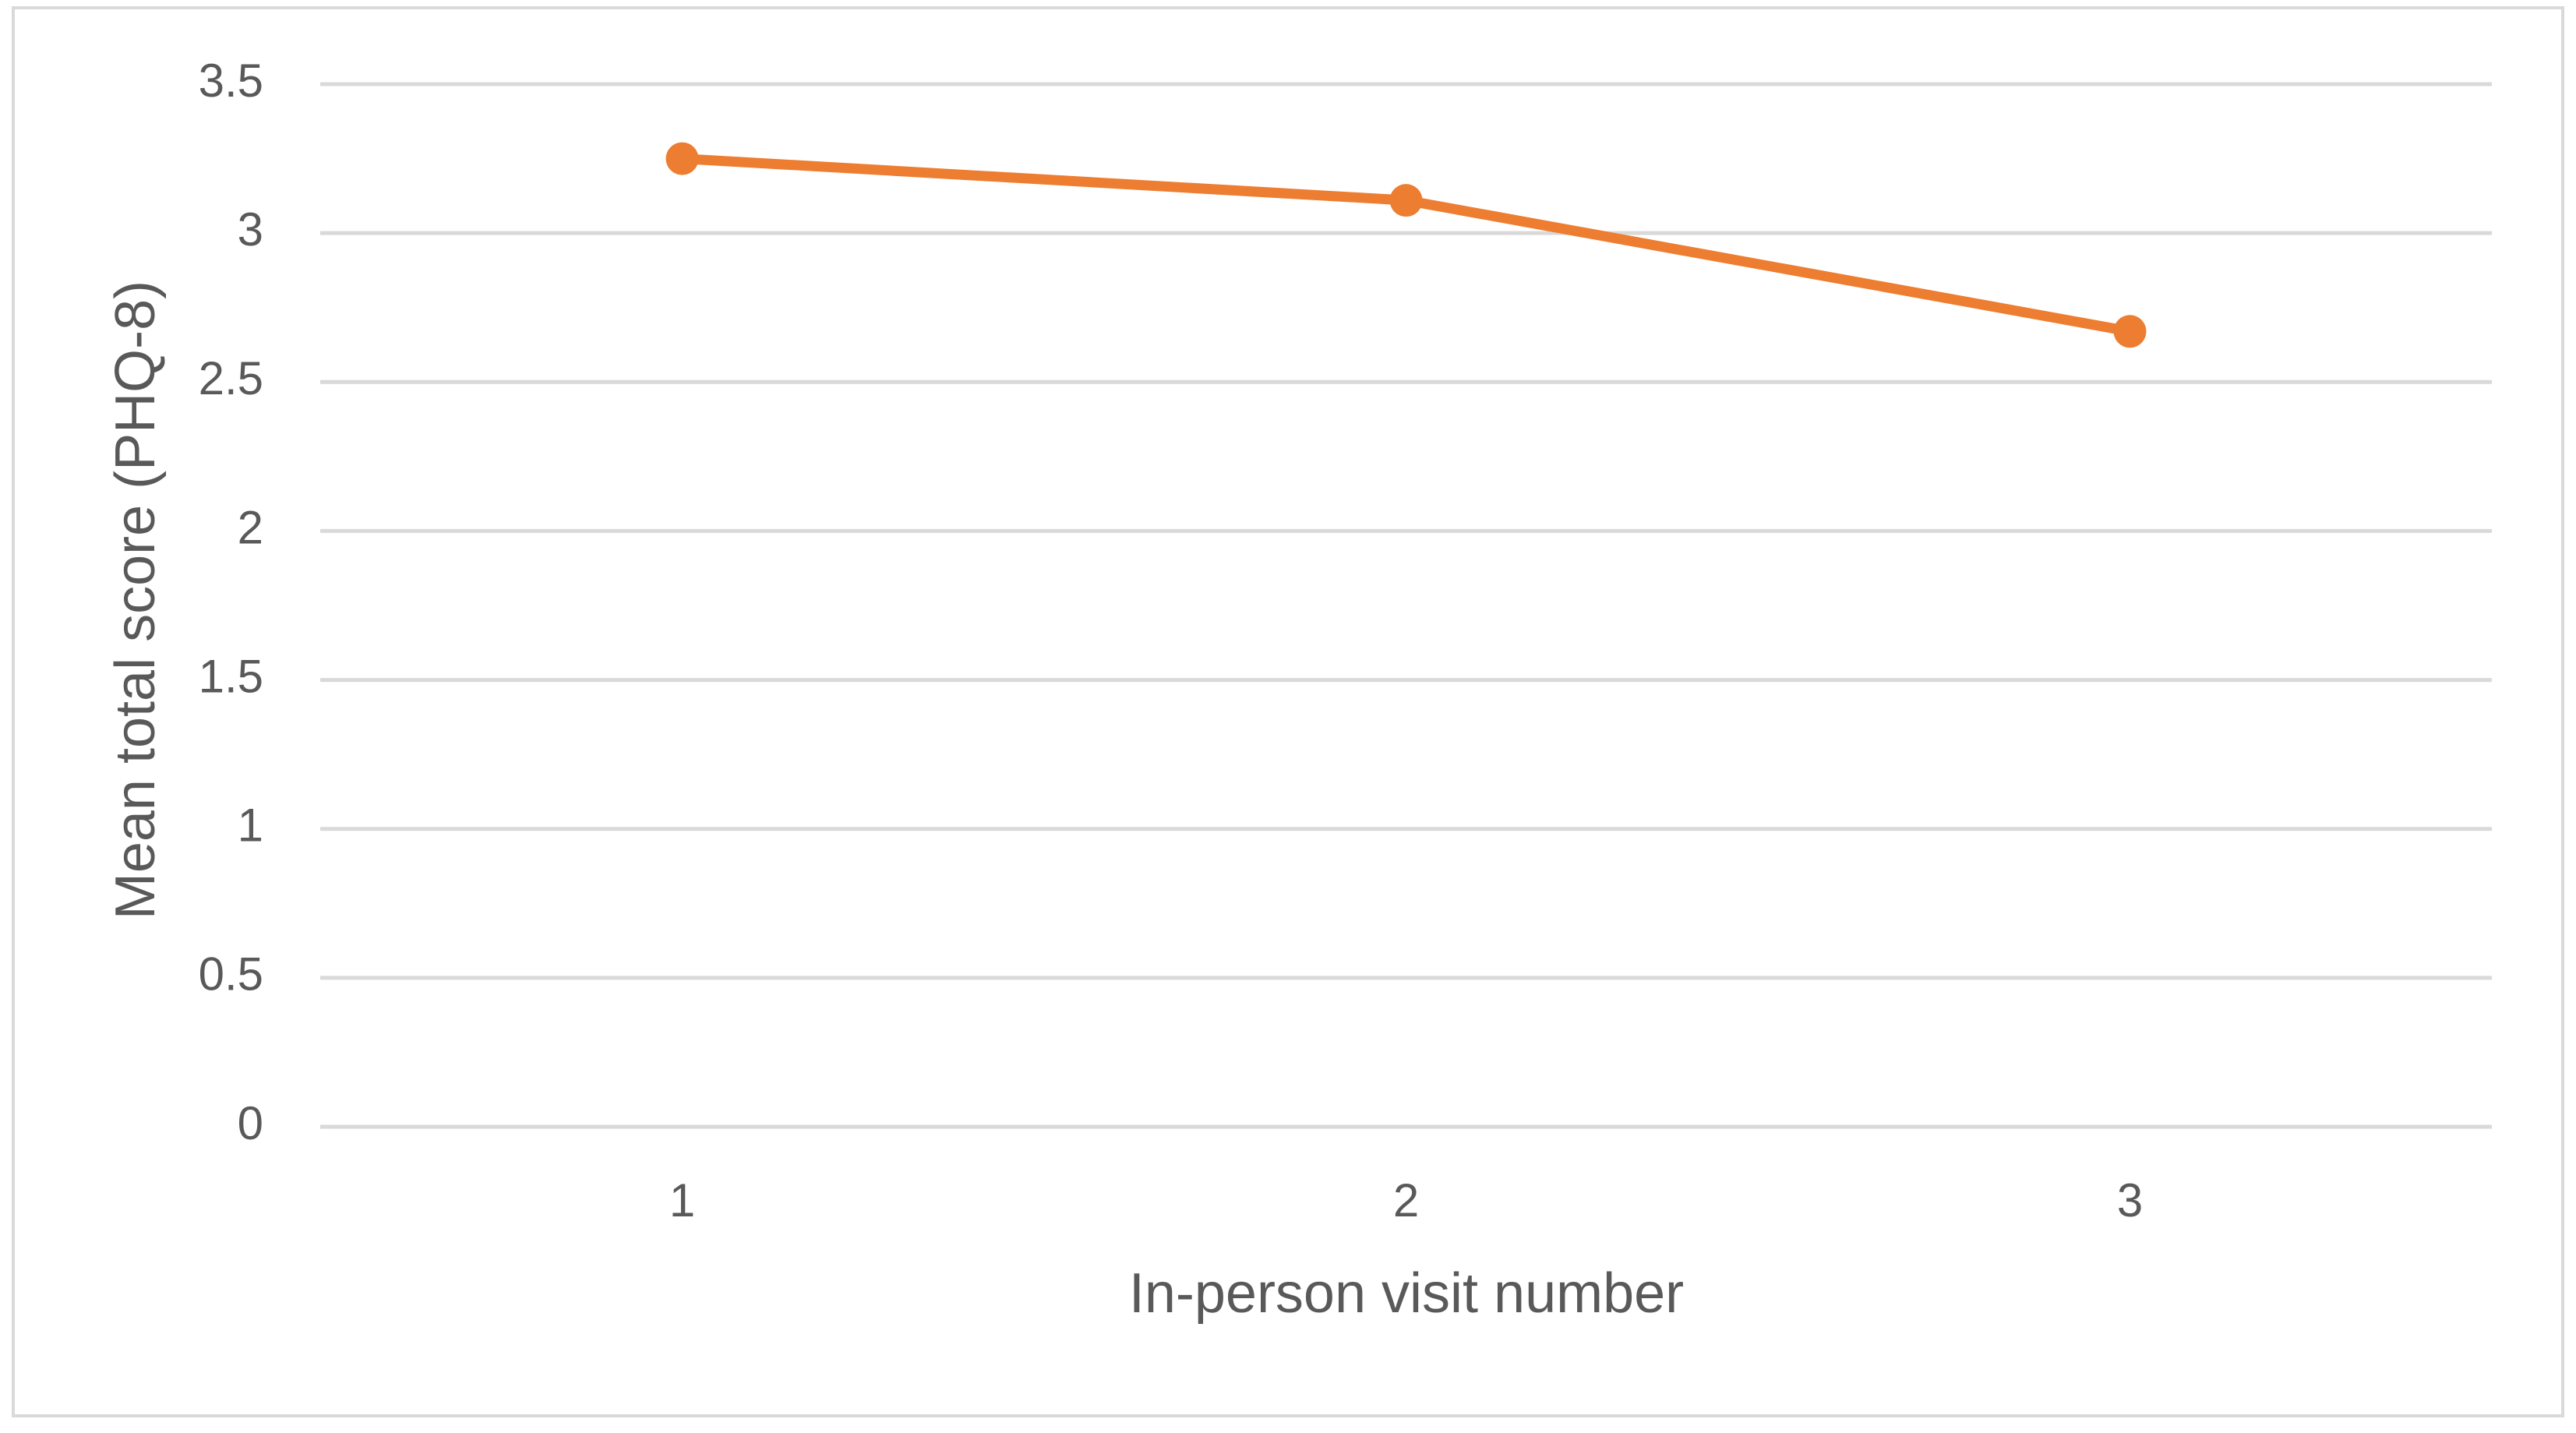 The image size is (2576, 1433). Describe the element at coordinates (231, 676) in the screenshot. I see `y-tick-label: 1.5` at that location.